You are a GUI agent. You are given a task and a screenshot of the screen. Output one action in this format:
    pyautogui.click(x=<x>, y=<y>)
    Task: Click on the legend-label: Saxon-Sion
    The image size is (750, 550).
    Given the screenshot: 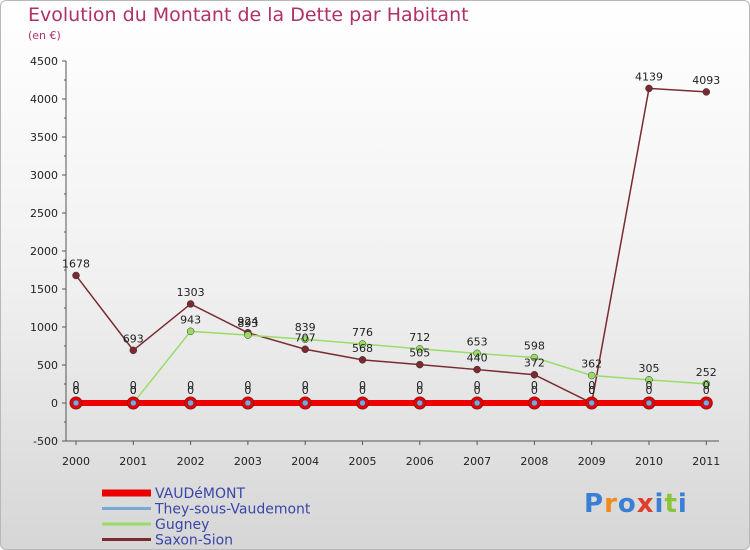 What is the action you would take?
    pyautogui.click(x=194, y=541)
    